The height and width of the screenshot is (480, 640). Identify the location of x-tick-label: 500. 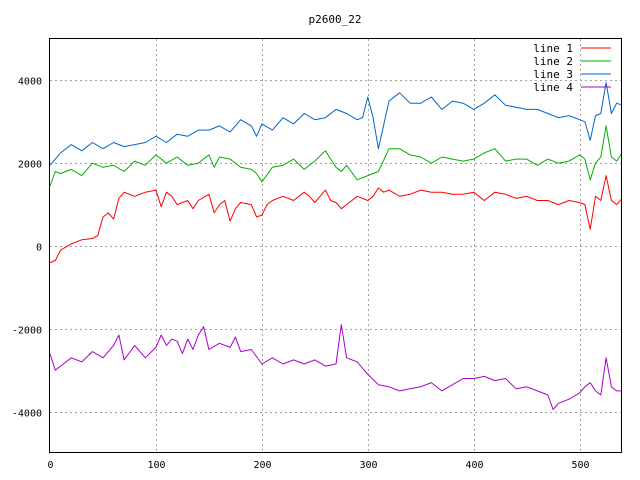
(580, 465).